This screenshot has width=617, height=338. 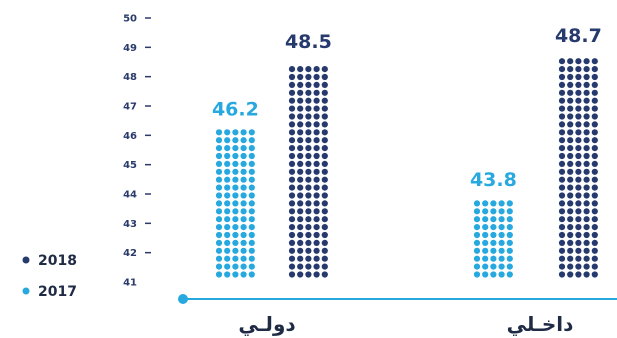 What do you see at coordinates (137, 151) in the screenshot?
I see `y-axis: 41 42 43 44 45 46 47 48 49 50` at bounding box center [137, 151].